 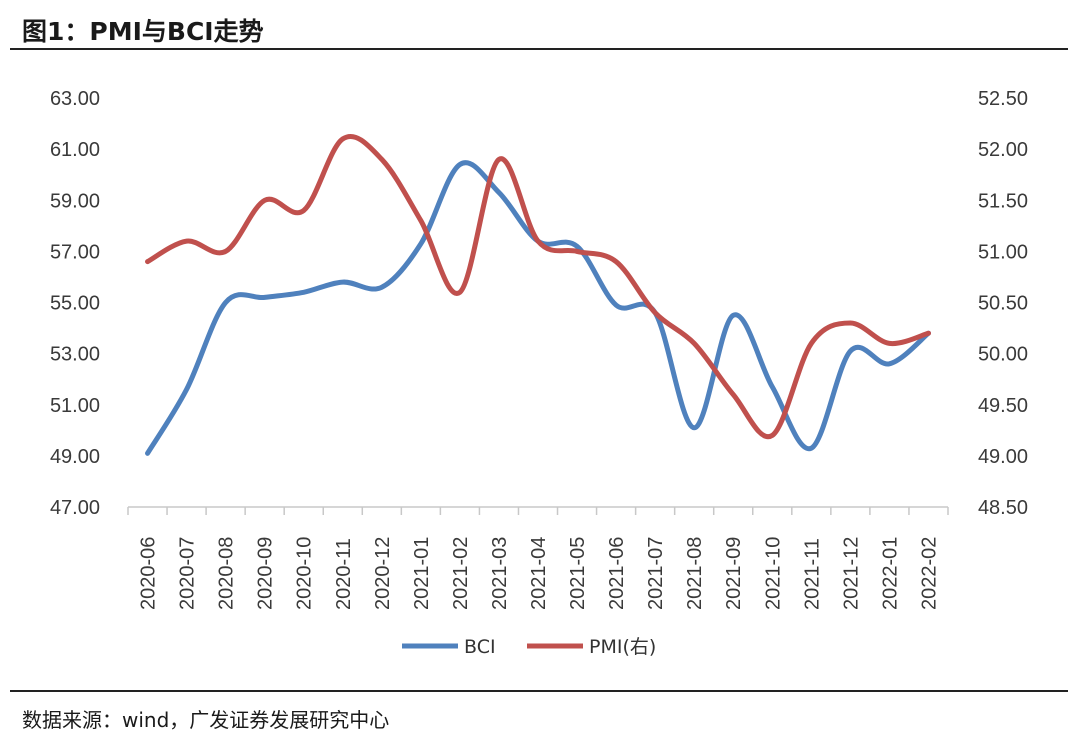 I want to click on x-tick-label: 2021-03, so click(x=500, y=573).